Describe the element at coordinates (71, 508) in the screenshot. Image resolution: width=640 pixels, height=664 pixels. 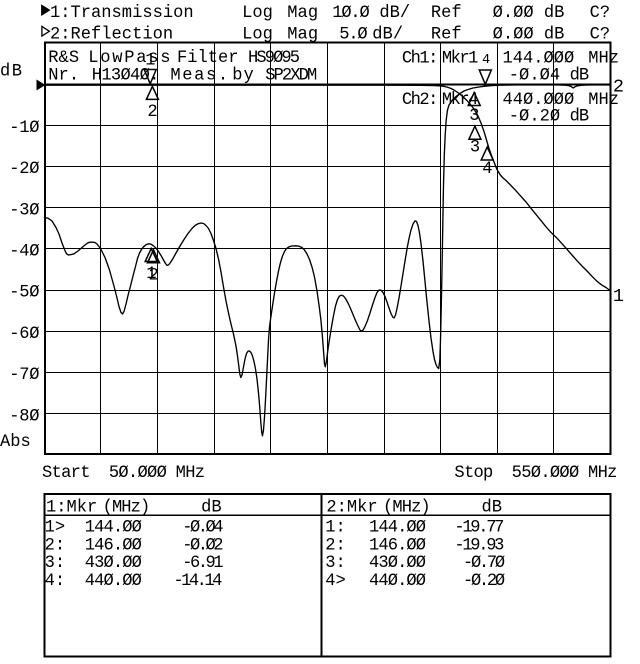
I see `svg-text: 1:Mkr` at that location.